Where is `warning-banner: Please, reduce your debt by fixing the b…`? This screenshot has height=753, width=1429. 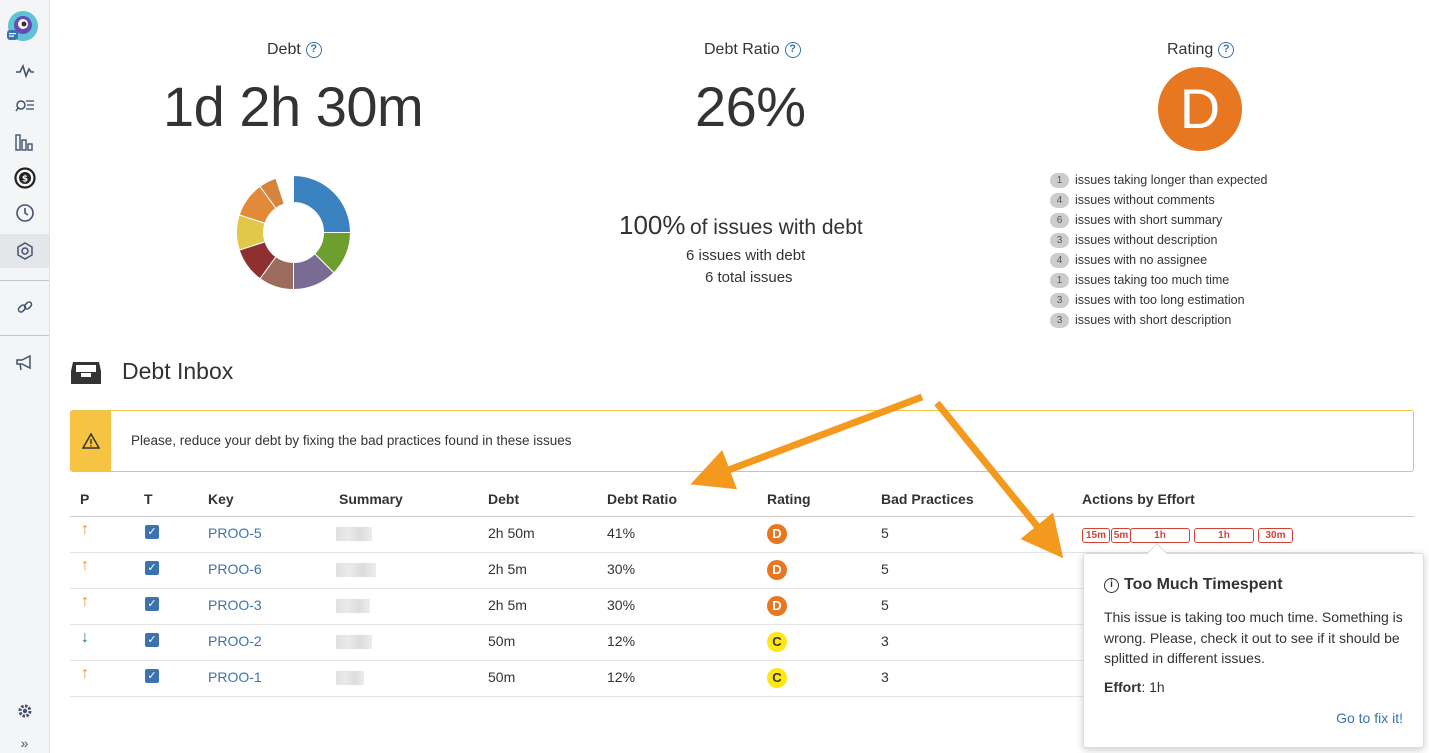
warning-banner: Please, reduce your debt by fixing the b… is located at coordinates (742, 441).